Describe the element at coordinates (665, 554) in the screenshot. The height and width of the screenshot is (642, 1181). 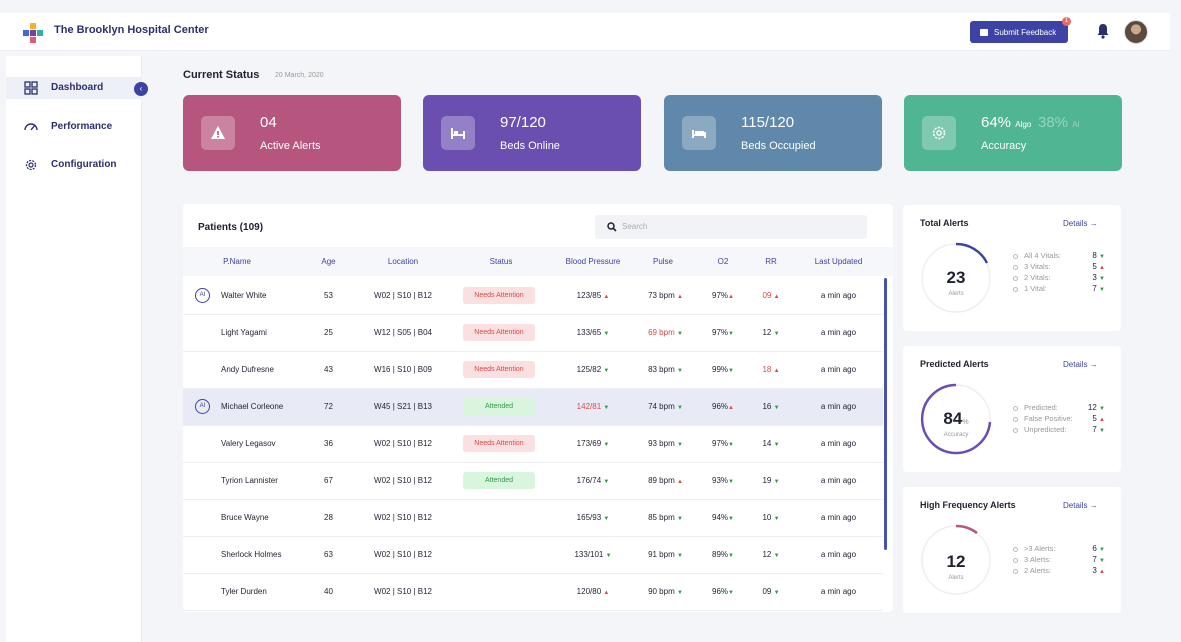
I see `pulse: 91 bpm ▼` at that location.